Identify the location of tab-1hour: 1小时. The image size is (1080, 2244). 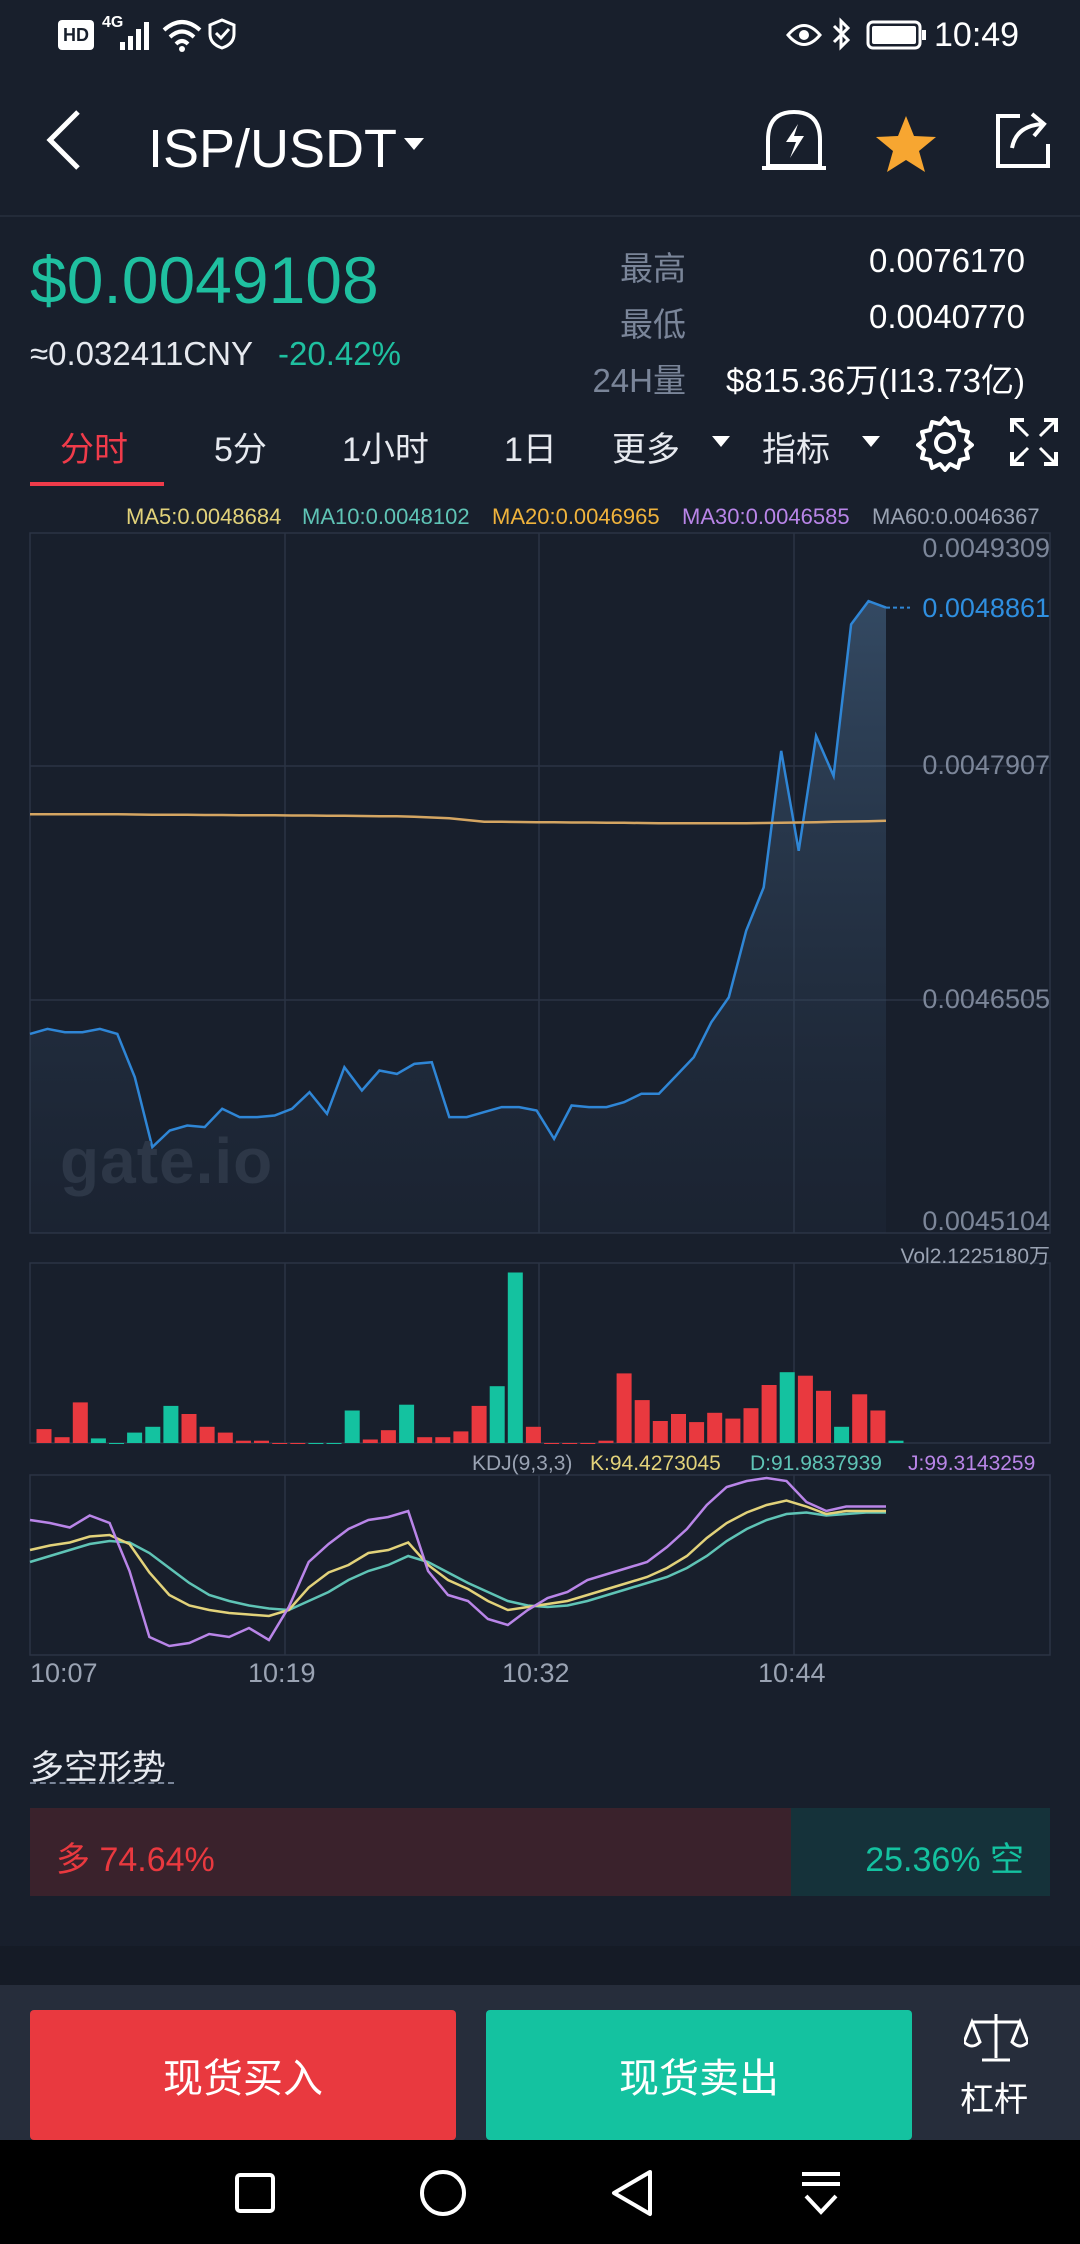
(385, 450).